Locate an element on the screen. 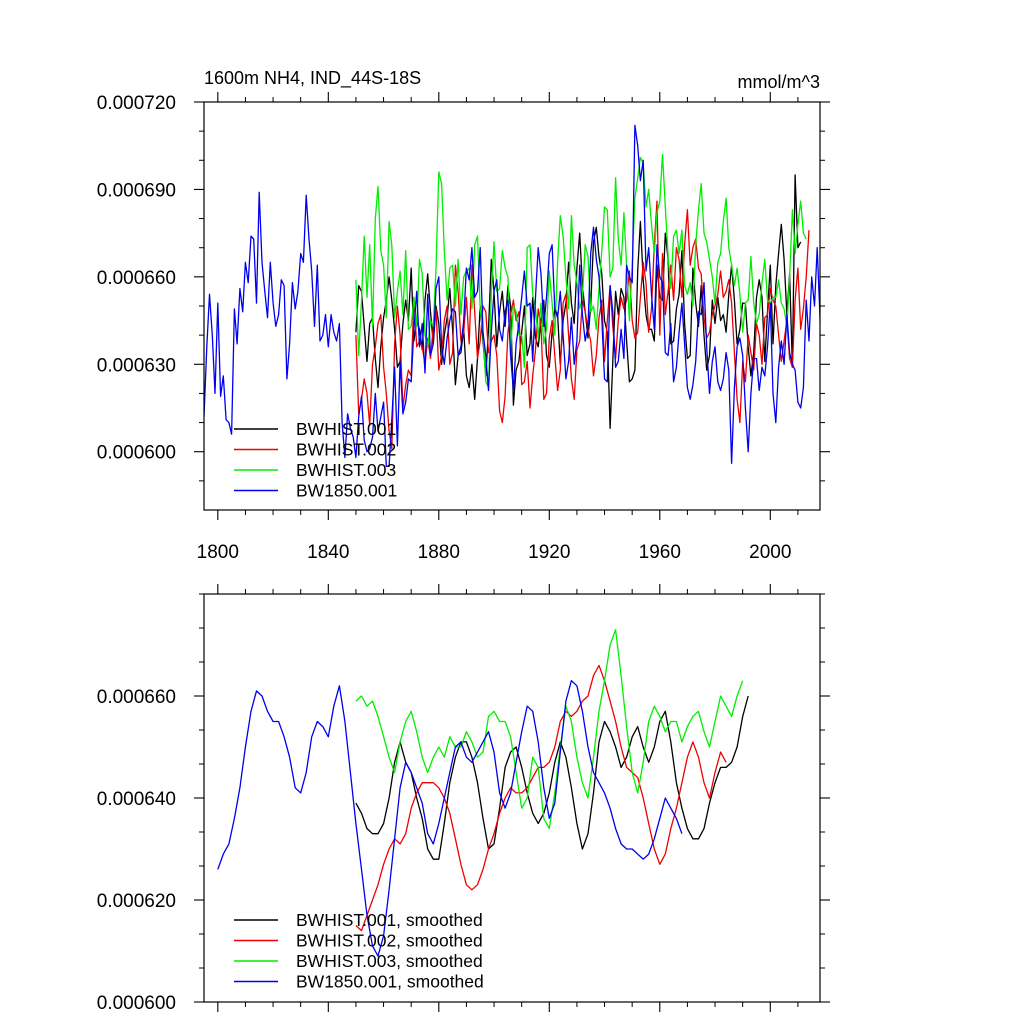 The width and height of the screenshot is (1024, 1024). x-tick-label: 1880 is located at coordinates (439, 552).